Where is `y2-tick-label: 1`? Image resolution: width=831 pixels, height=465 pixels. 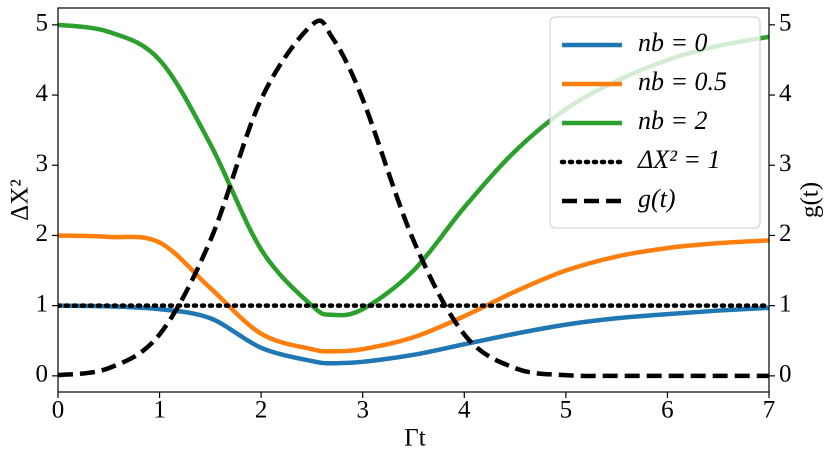 y2-tick-label: 1 is located at coordinates (785, 303).